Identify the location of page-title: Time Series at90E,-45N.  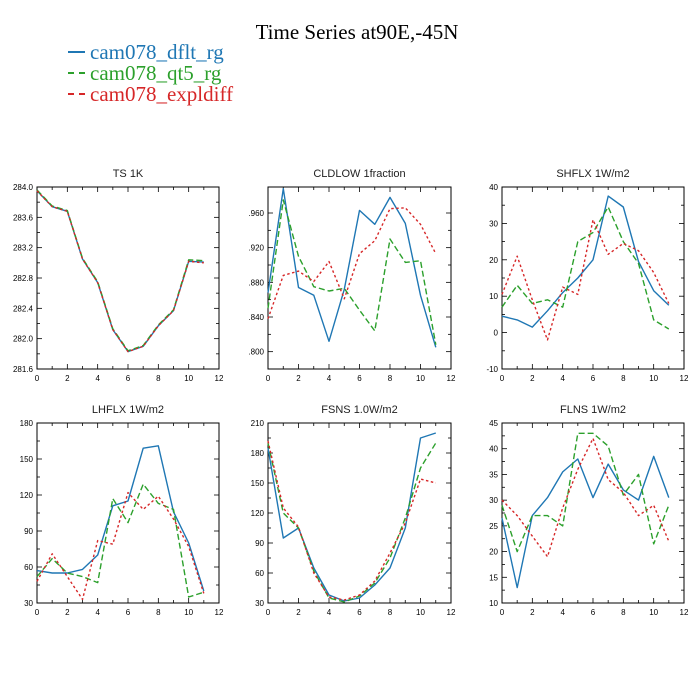
(357, 32).